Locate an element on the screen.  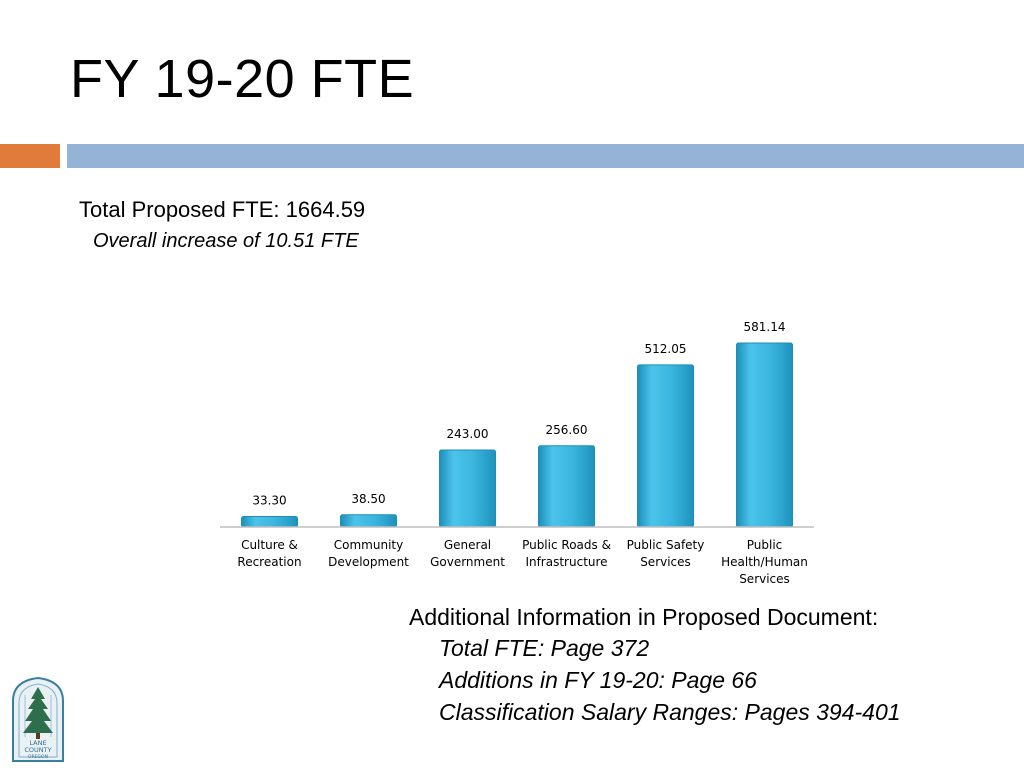
data-label-general-government: 243.00 is located at coordinates (468, 434).